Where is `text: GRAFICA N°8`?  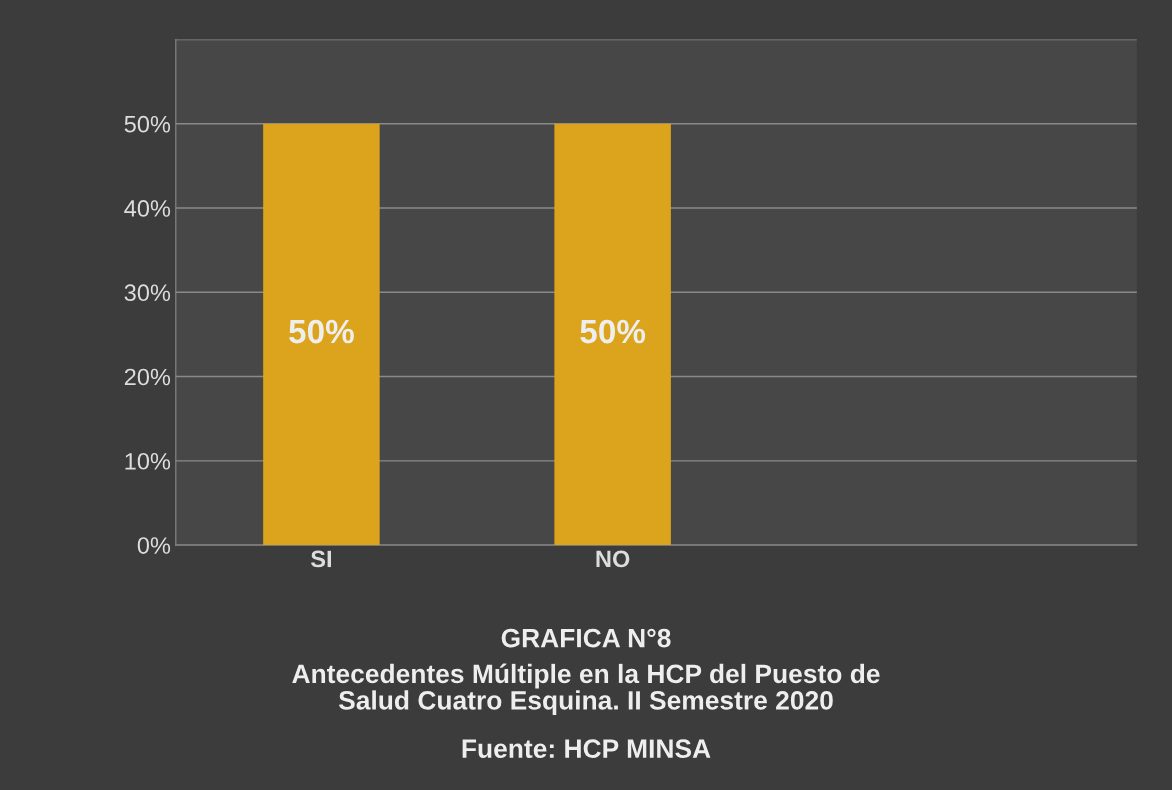 text: GRAFICA N°8 is located at coordinates (586, 638).